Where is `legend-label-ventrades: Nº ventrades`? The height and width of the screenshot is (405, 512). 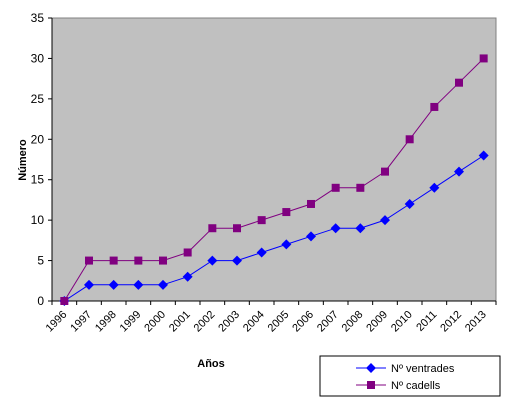 legend-label-ventrades: Nº ventrades is located at coordinates (423, 369).